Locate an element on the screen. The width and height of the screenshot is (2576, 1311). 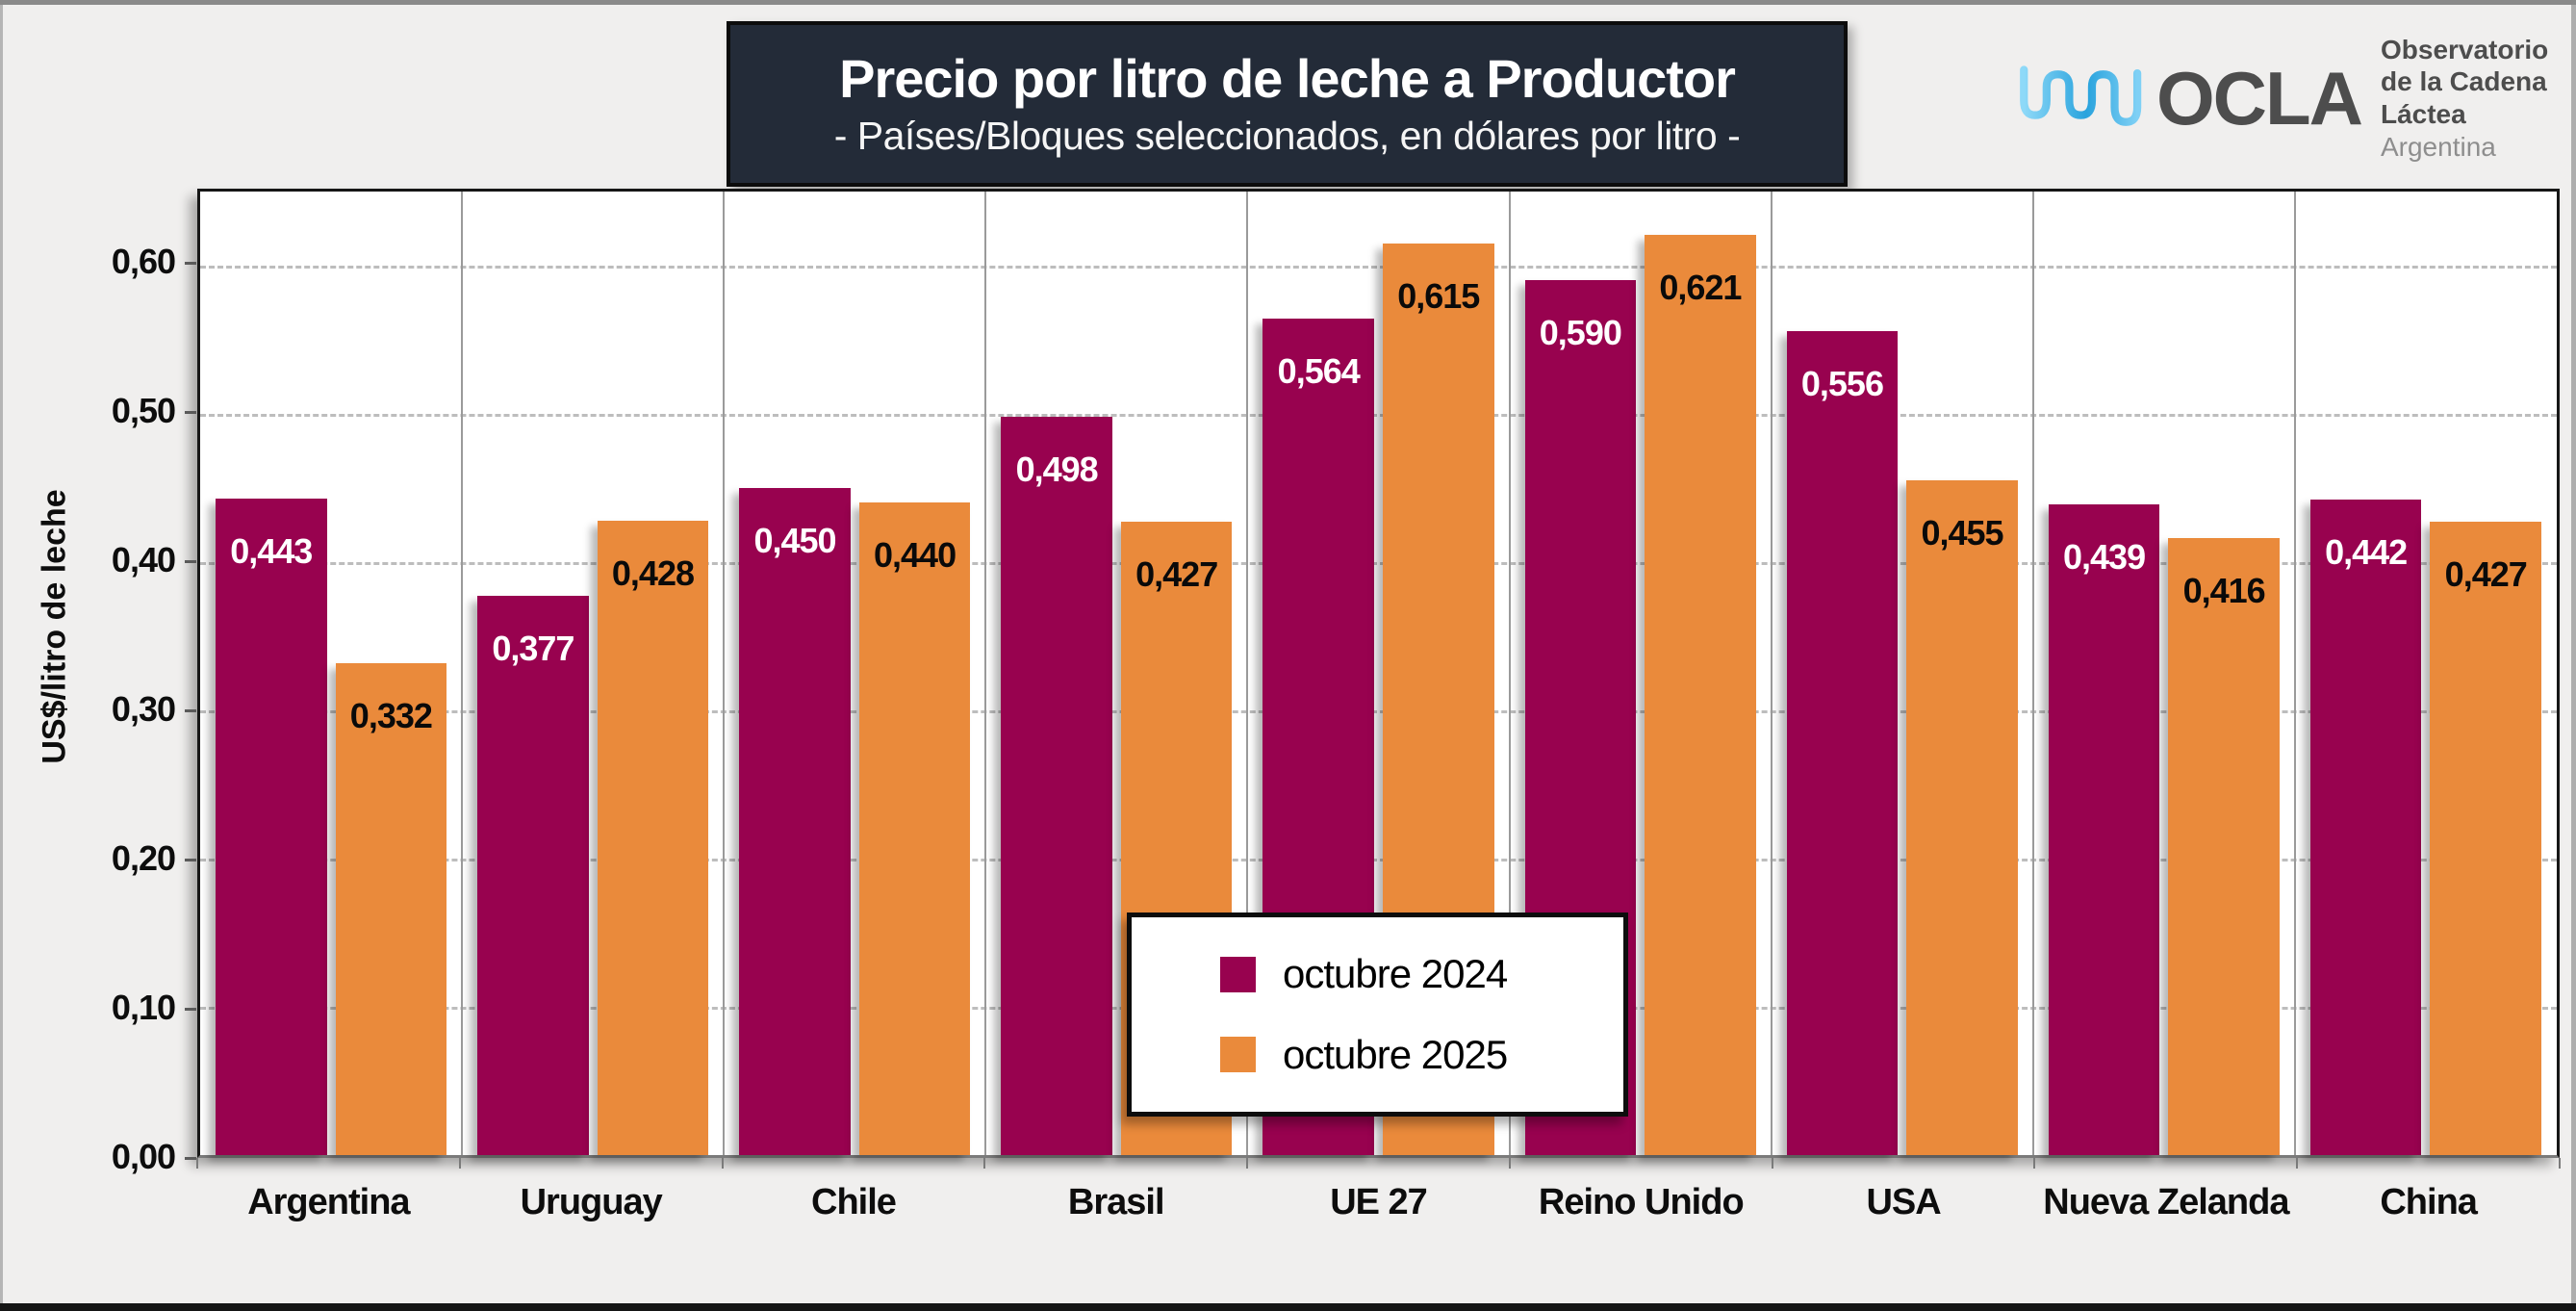
category-label: China is located at coordinates (2429, 1202).